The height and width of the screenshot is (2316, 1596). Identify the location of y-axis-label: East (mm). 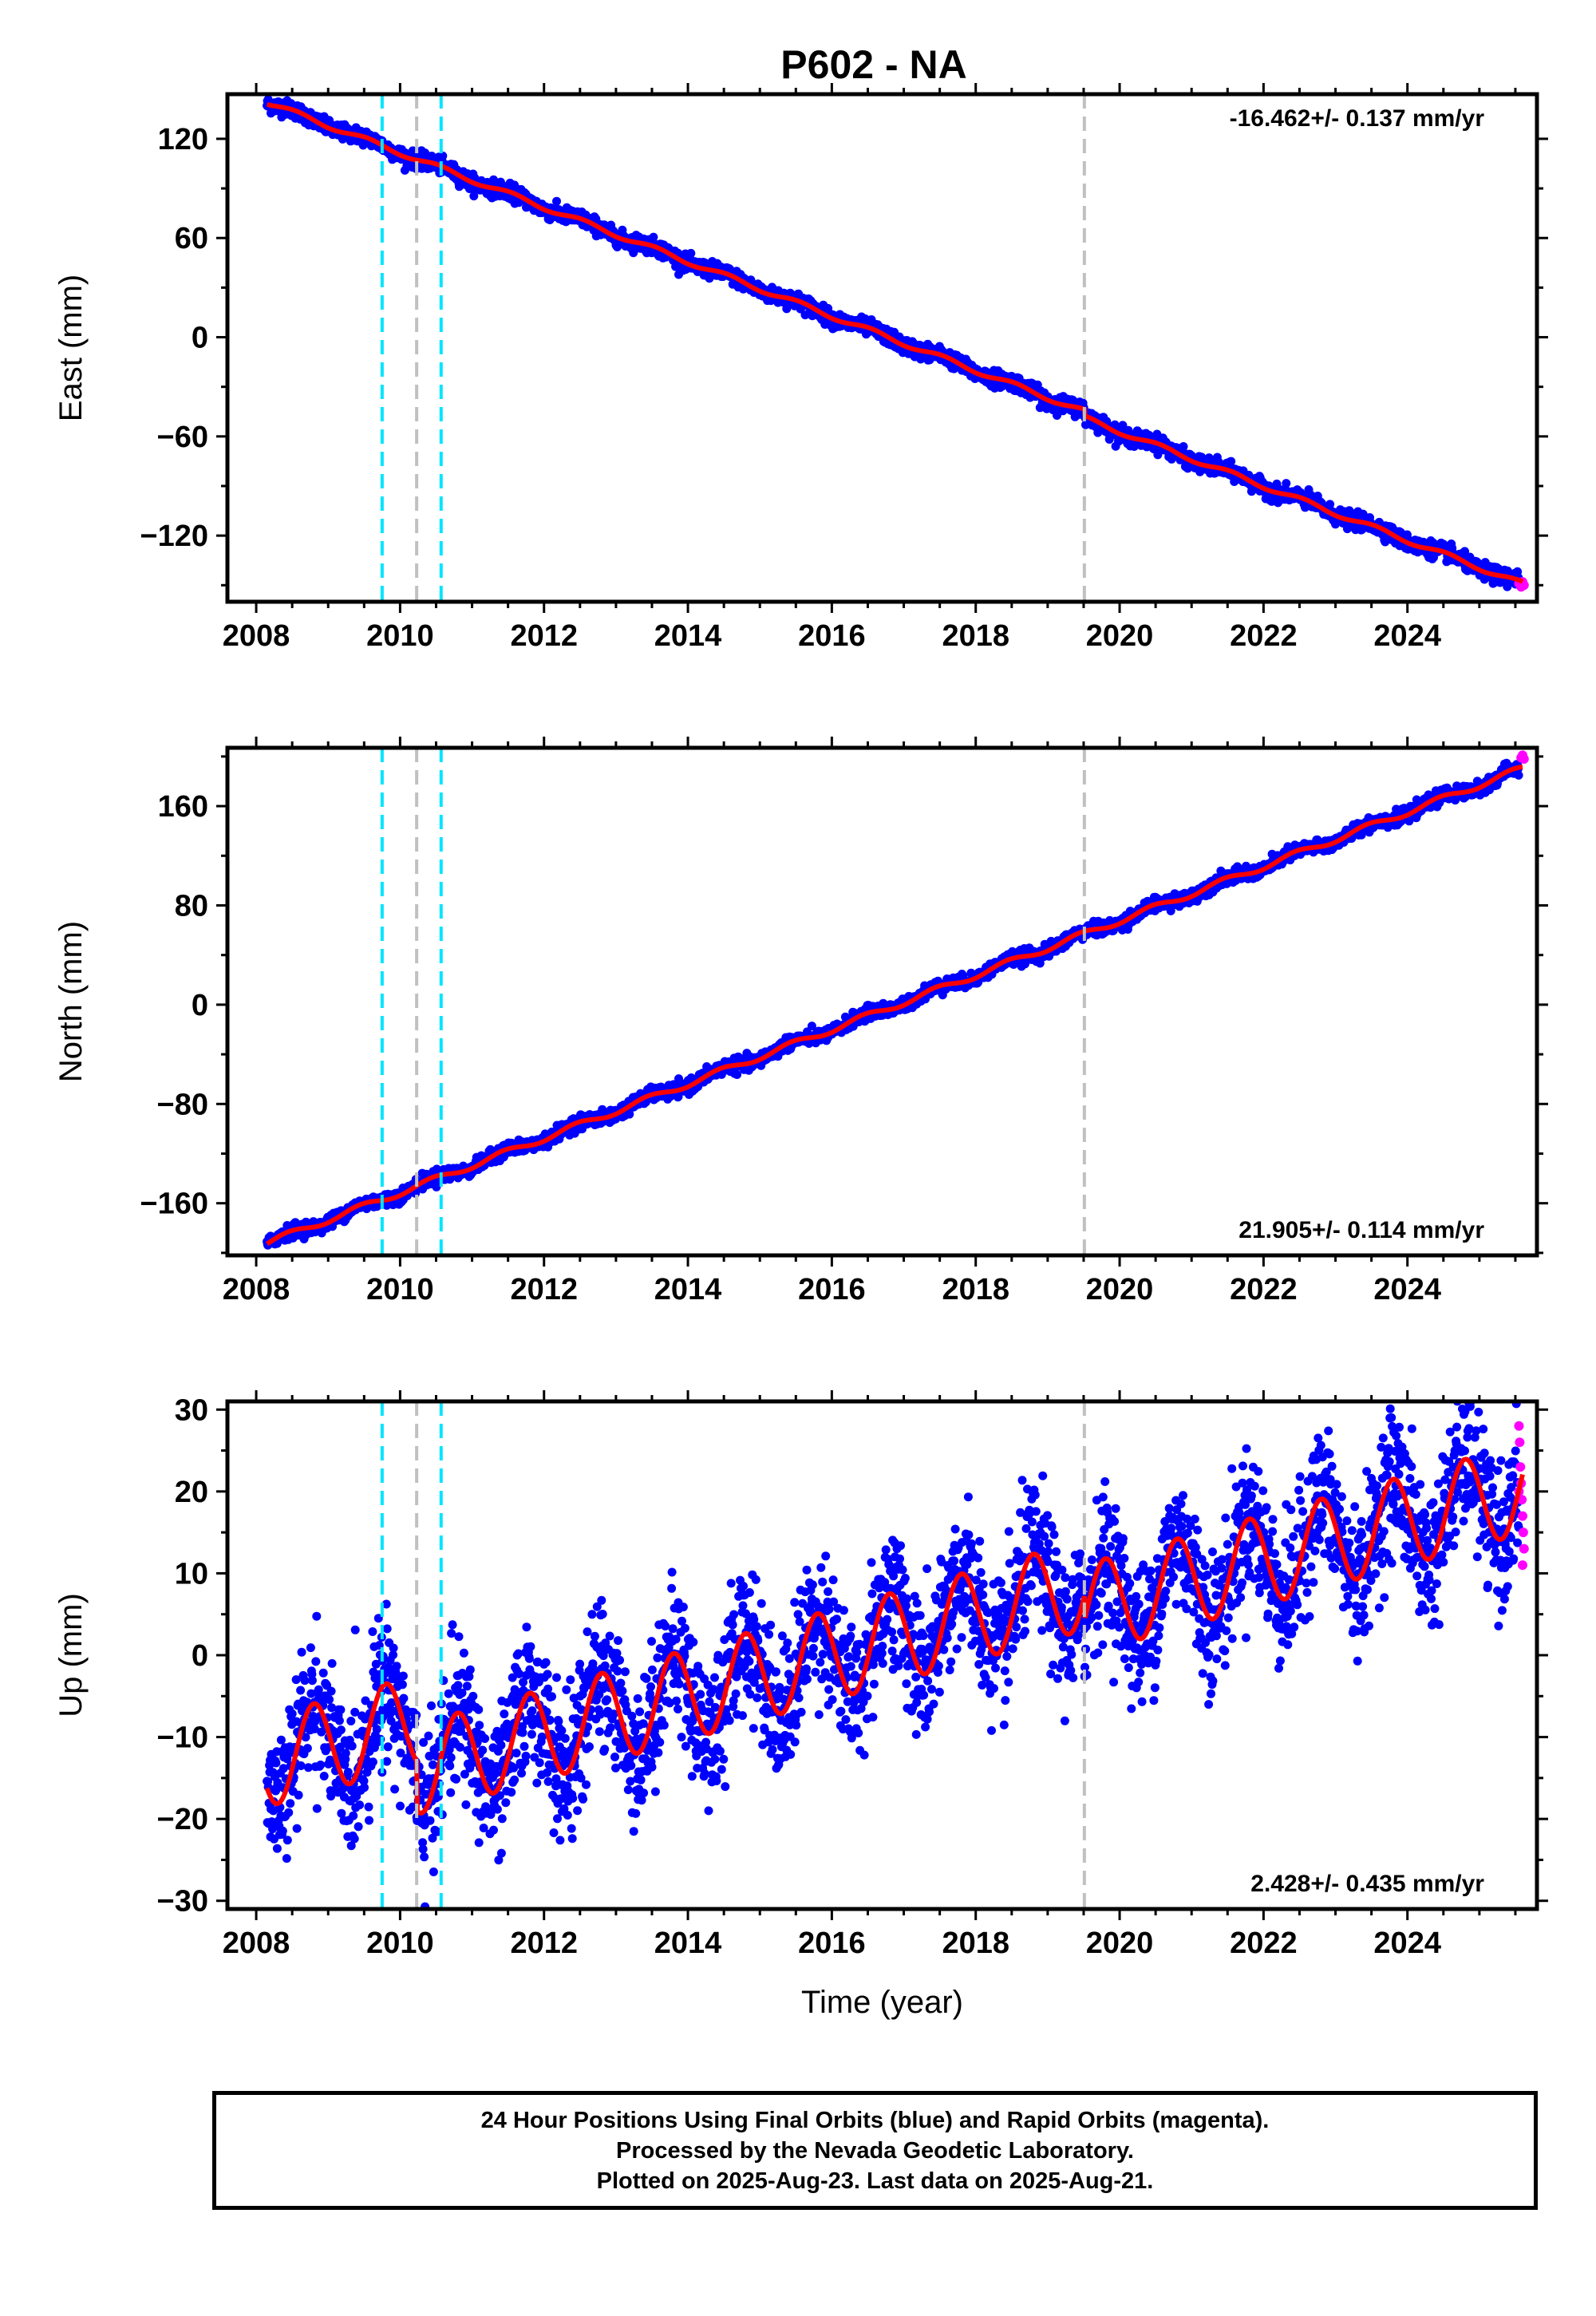
(71, 348).